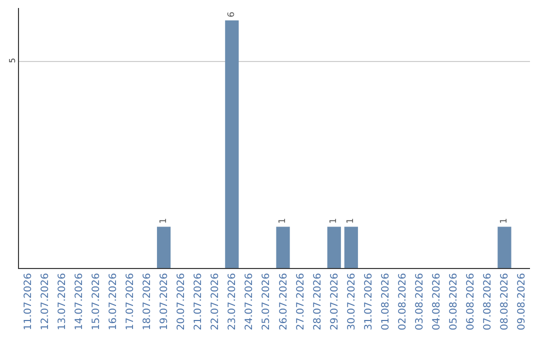 The height and width of the screenshot is (340, 540). I want to click on x-tick-label: 30.07.2026, so click(352, 301).